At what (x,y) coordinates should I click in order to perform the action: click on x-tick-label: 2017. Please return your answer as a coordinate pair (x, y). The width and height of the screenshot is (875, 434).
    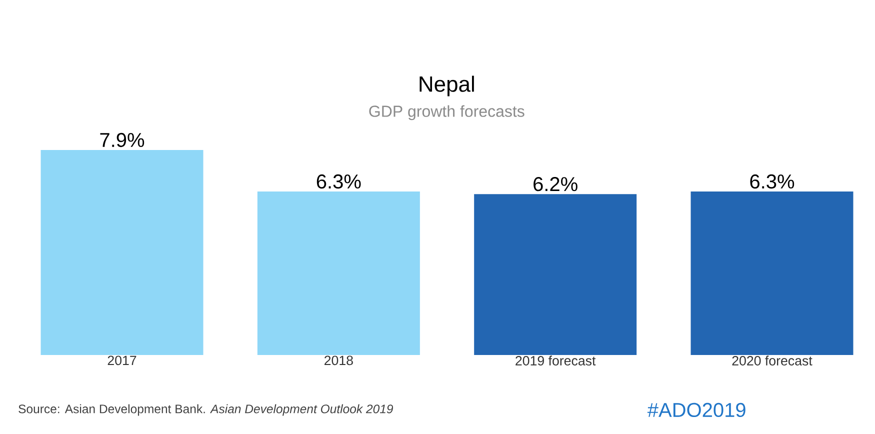
    Looking at the image, I should click on (122, 361).